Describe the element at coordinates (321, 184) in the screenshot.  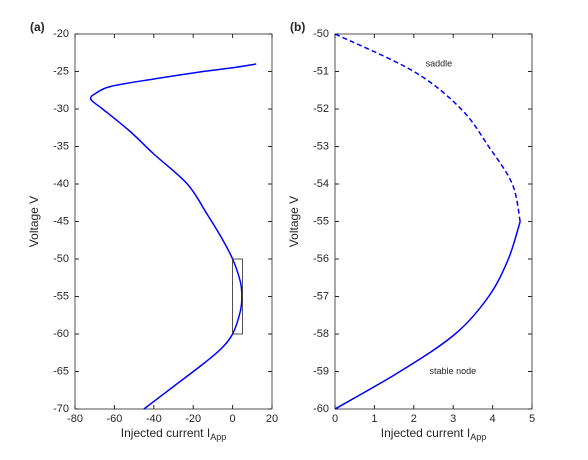
I see `y-tick-label: -54` at that location.